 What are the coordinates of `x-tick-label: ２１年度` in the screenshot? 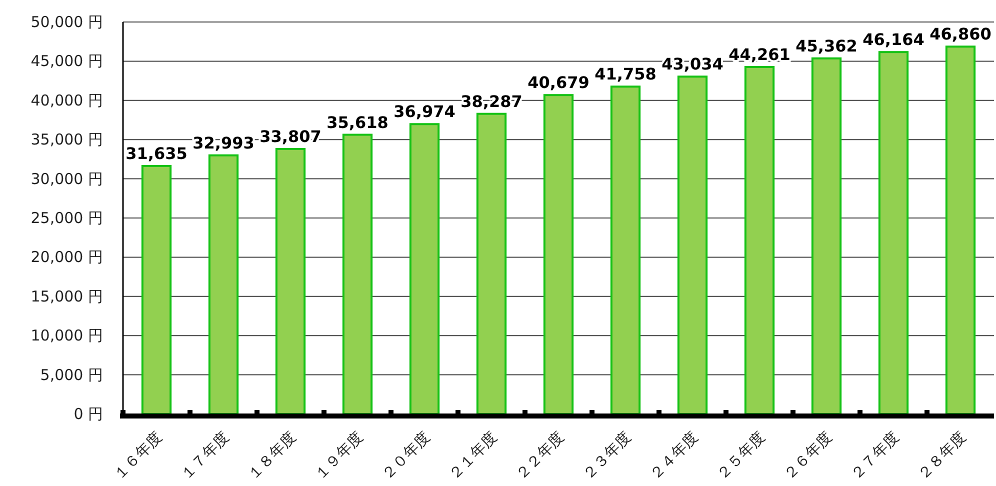 It's located at (472, 456).